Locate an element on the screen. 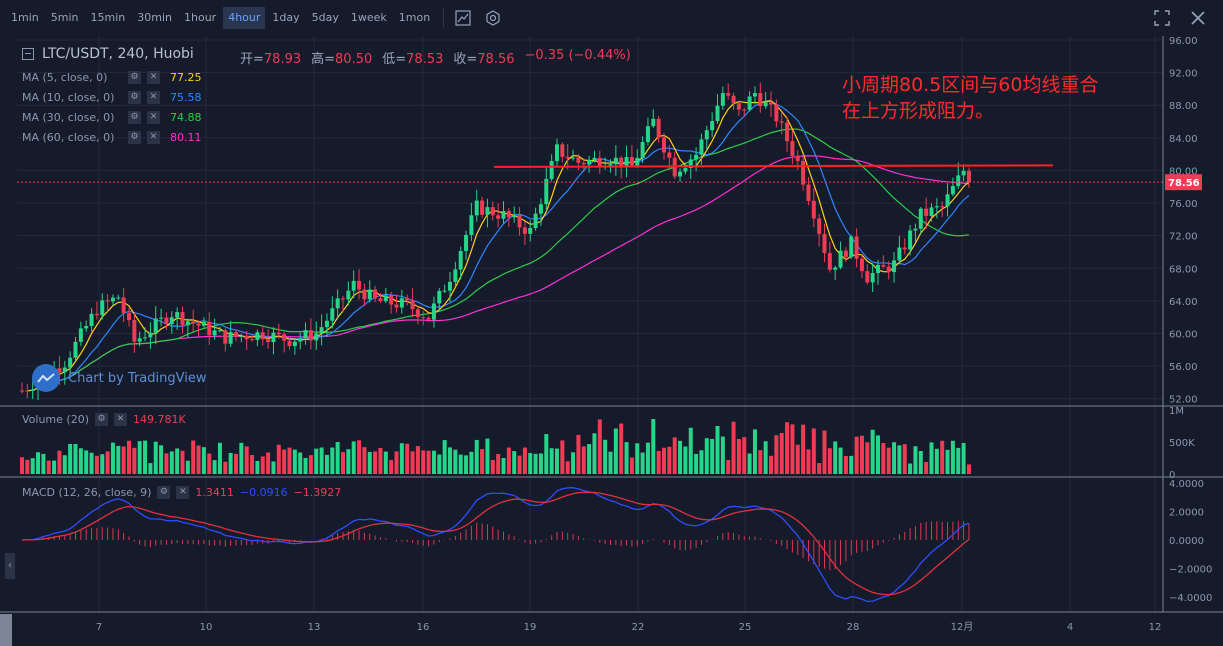 The width and height of the screenshot is (1223, 646). timeframe-5day: 5day is located at coordinates (325, 17).